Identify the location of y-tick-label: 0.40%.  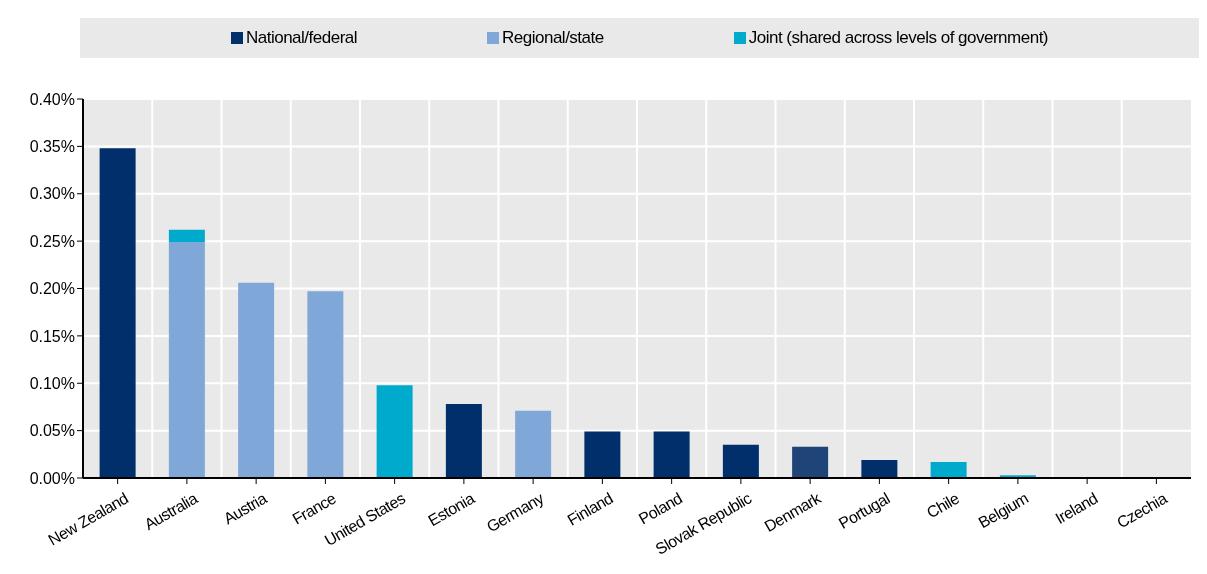
(52, 99).